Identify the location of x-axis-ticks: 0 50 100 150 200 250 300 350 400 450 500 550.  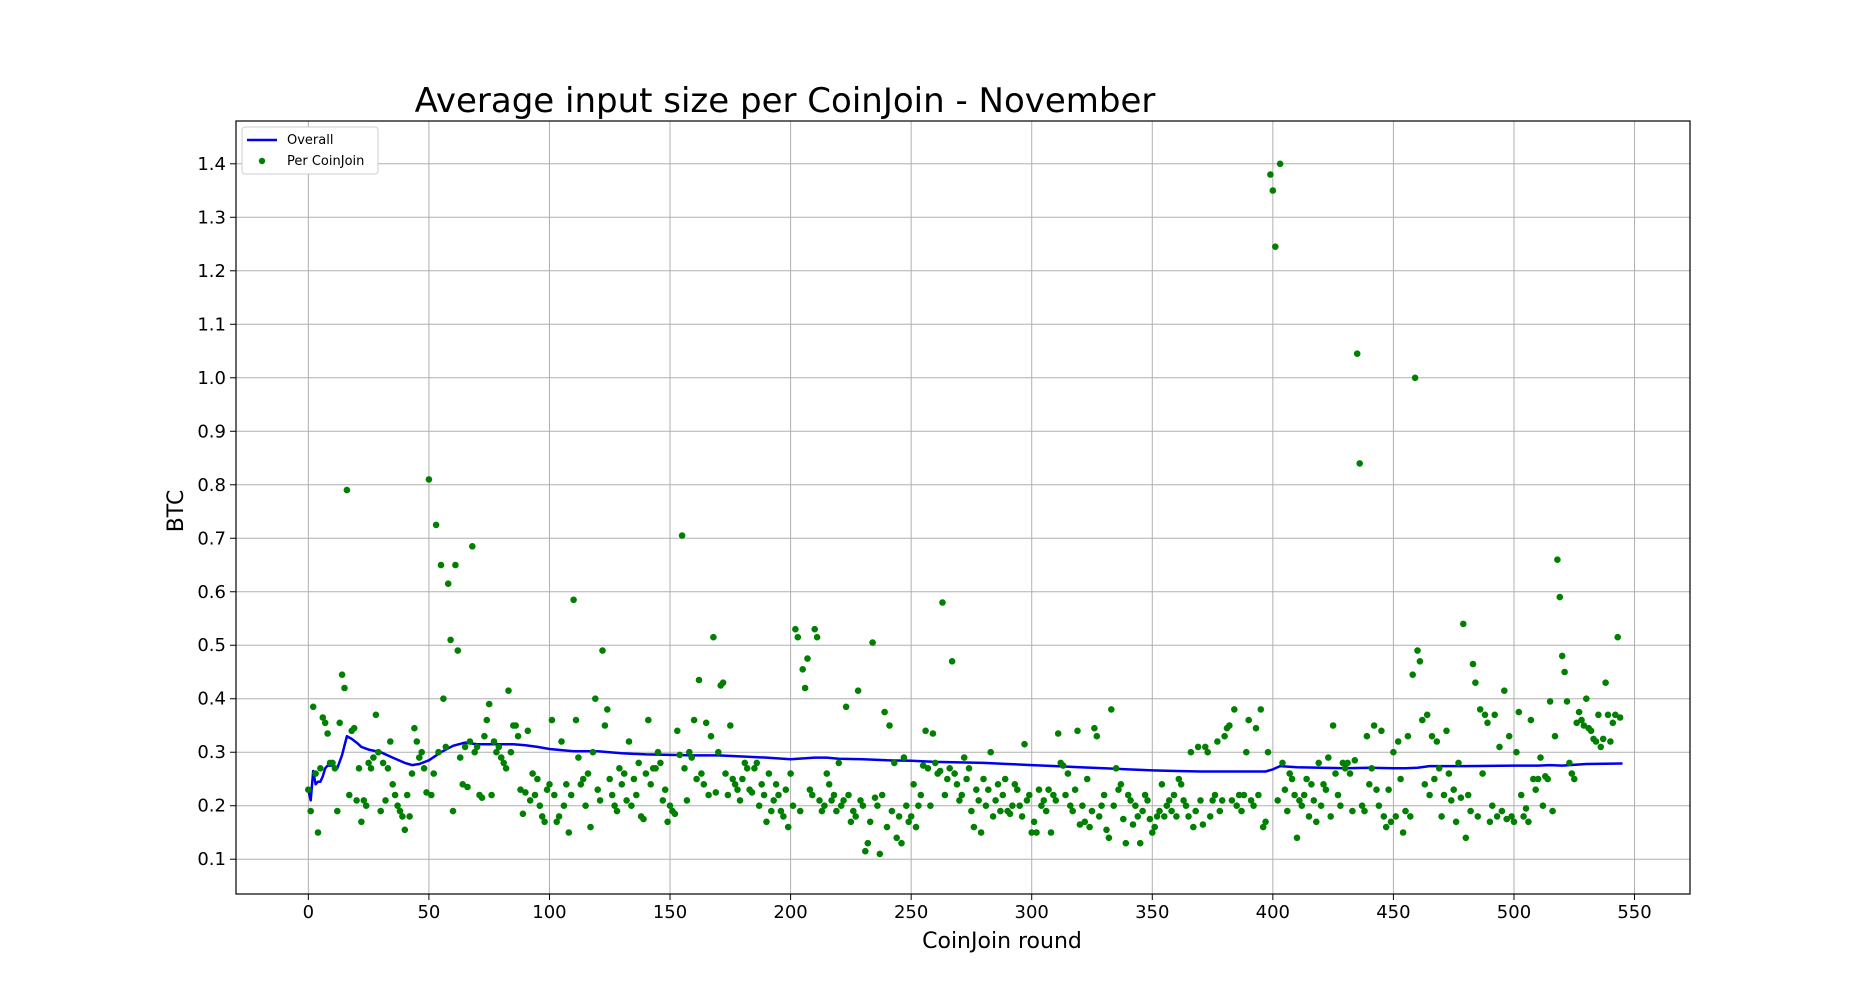
(977, 908).